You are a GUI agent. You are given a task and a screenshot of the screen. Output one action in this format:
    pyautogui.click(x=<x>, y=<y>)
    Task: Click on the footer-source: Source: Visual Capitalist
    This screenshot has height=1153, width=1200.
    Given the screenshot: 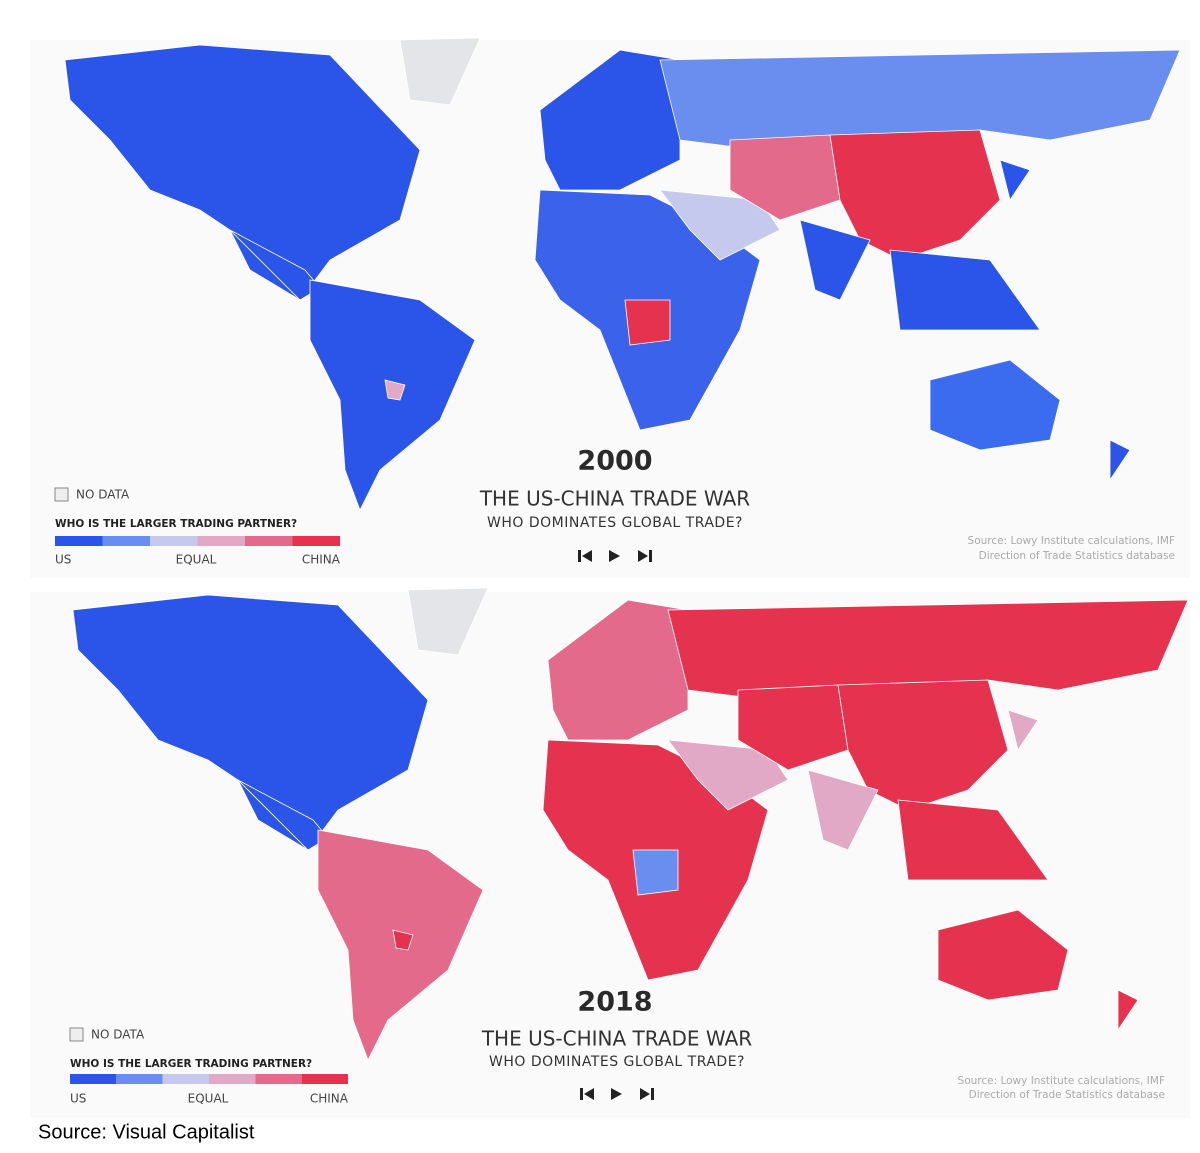 What is the action you would take?
    pyautogui.click(x=146, y=1132)
    